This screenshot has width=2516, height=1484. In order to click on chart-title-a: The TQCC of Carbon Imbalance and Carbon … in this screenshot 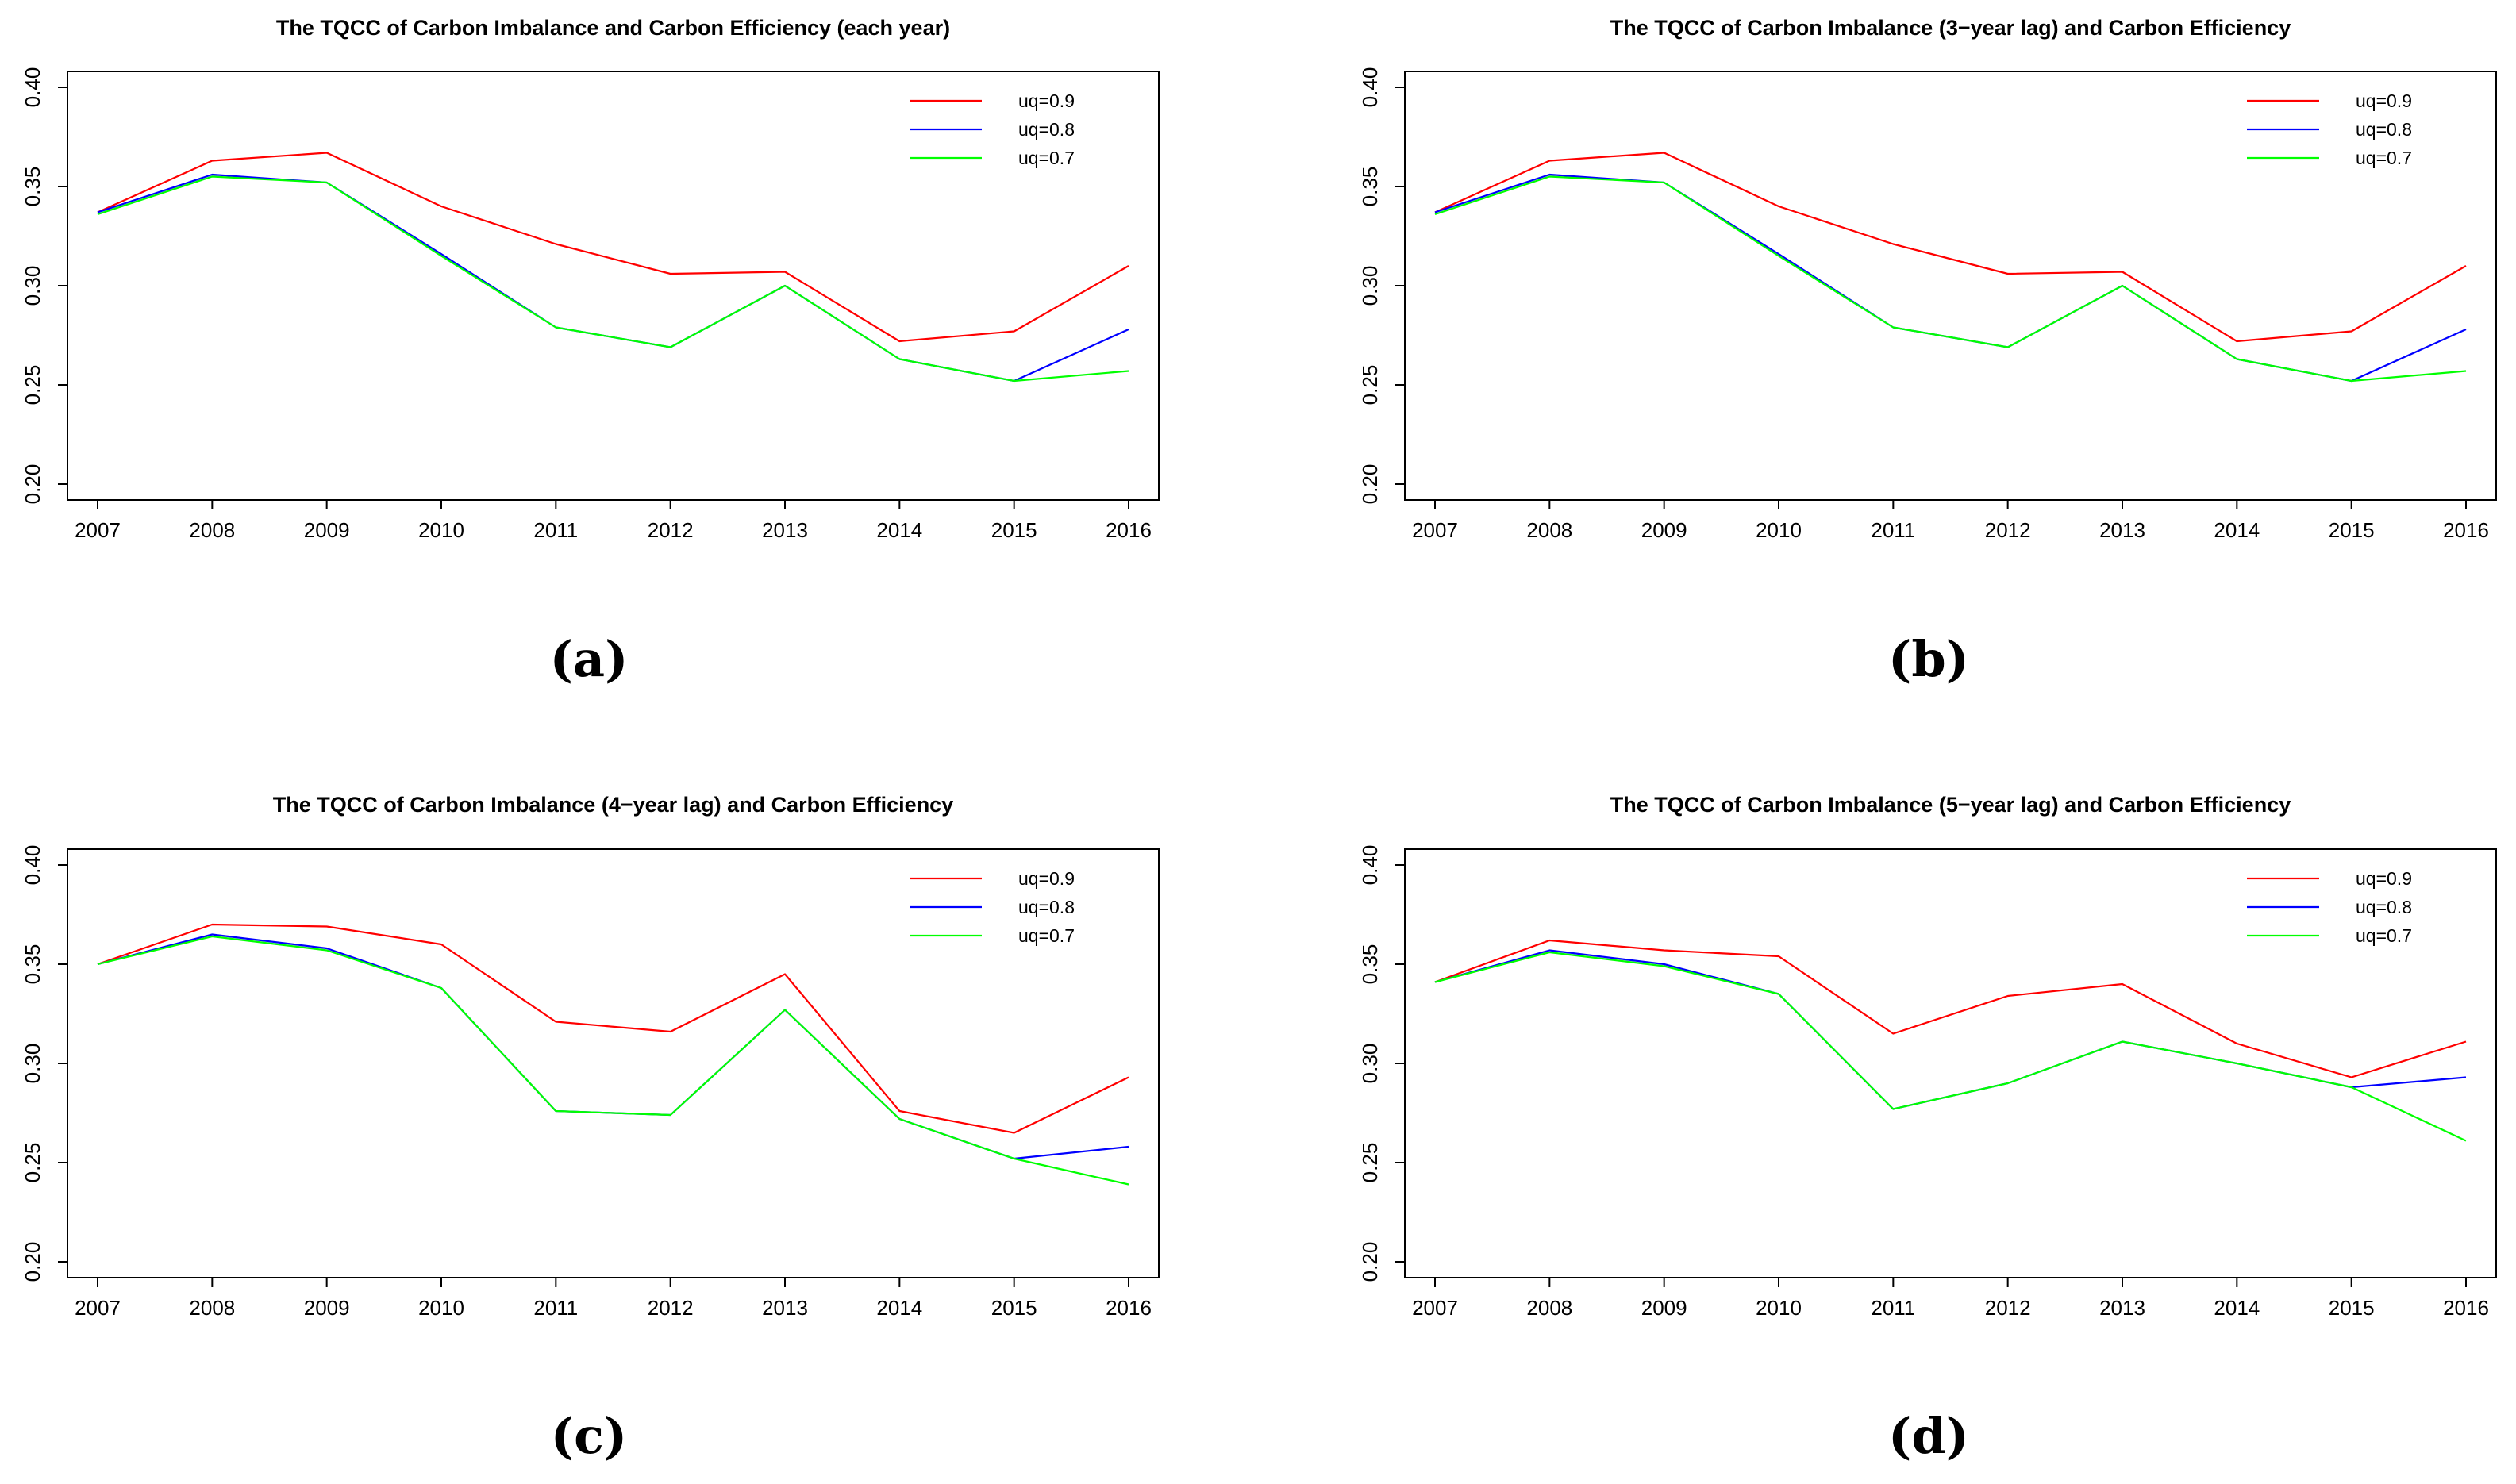, I will do `click(613, 28)`.